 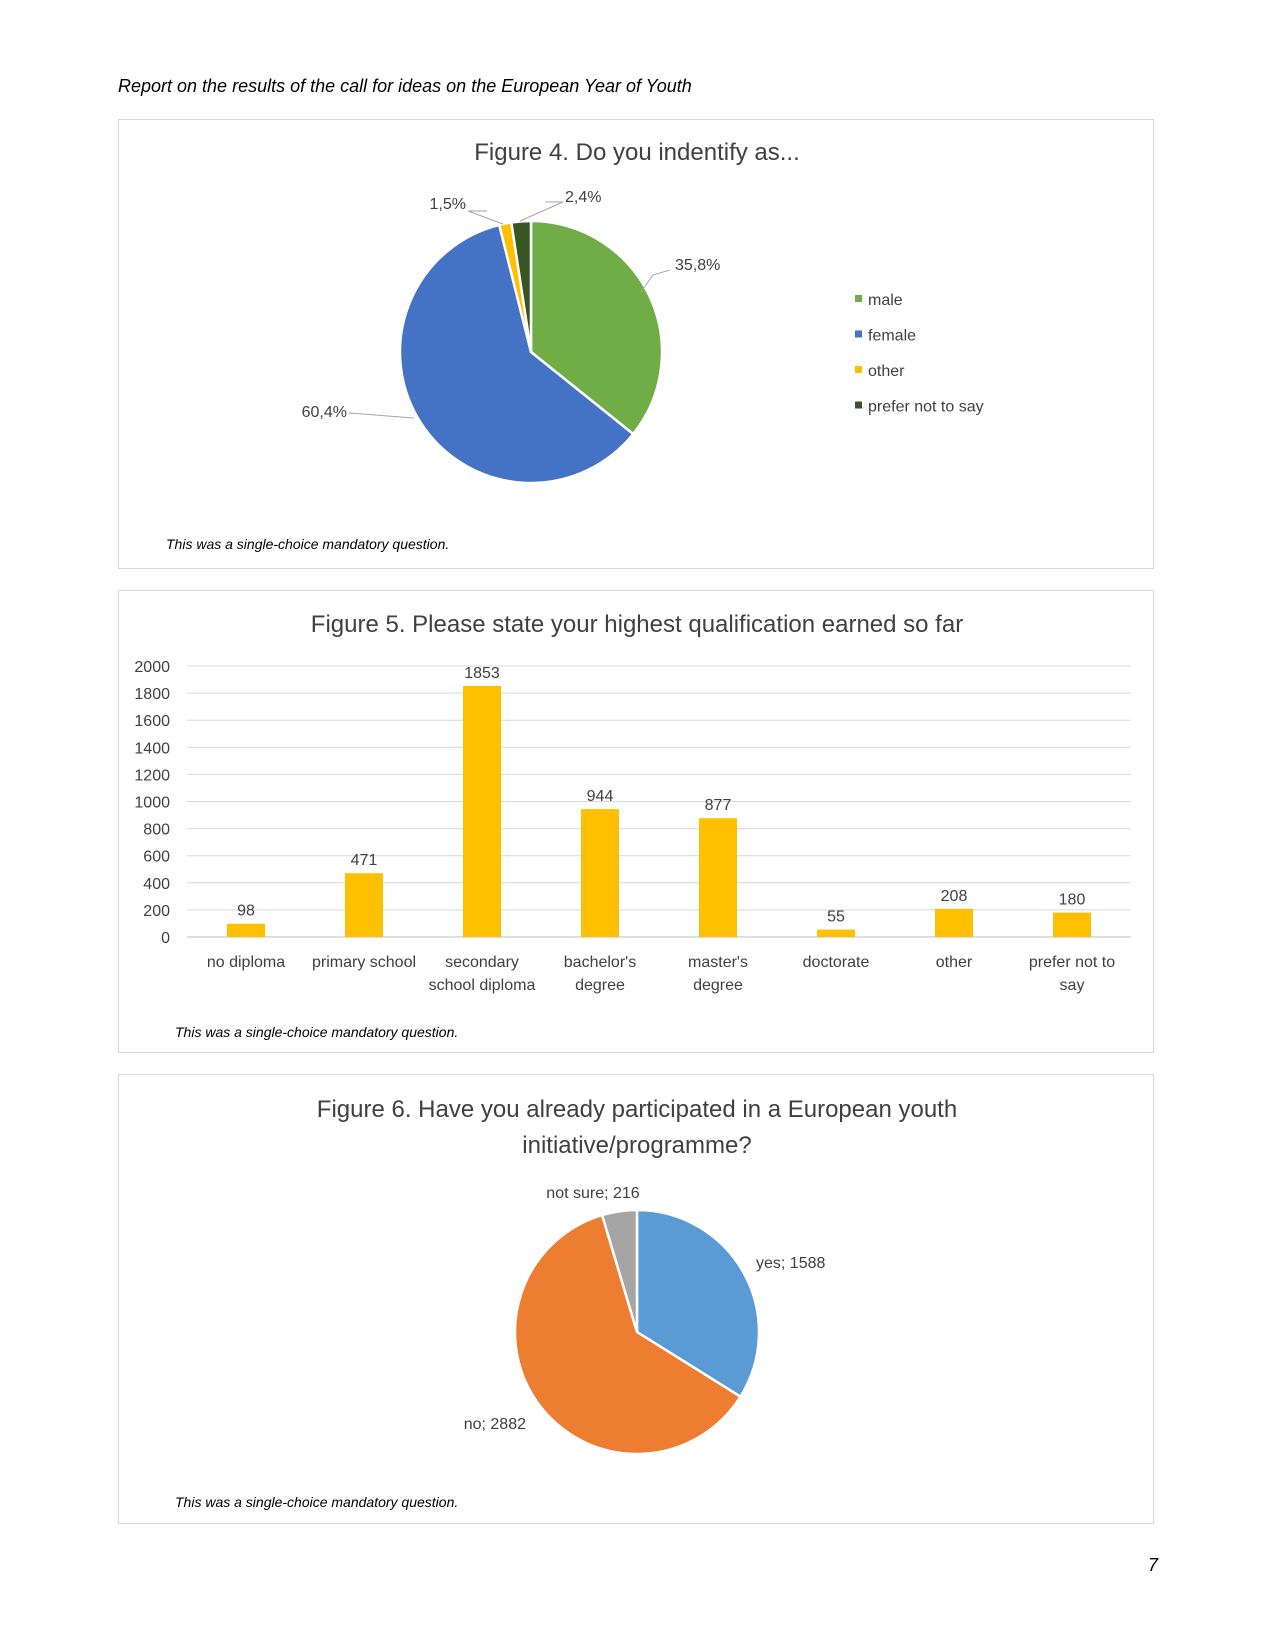 I want to click on bar-value-label: 55, so click(x=836, y=917).